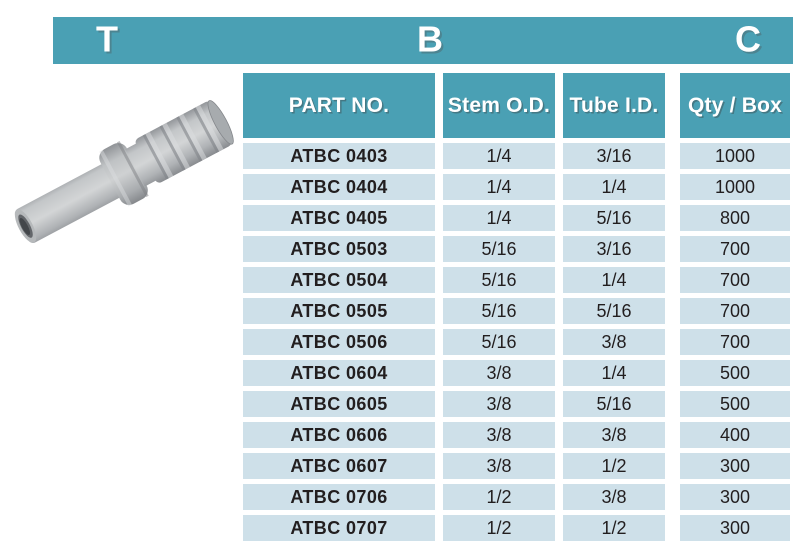 Image resolution: width=809 pixels, height=555 pixels. Describe the element at coordinates (430, 39) in the screenshot. I see `banner-label-b: B` at that location.